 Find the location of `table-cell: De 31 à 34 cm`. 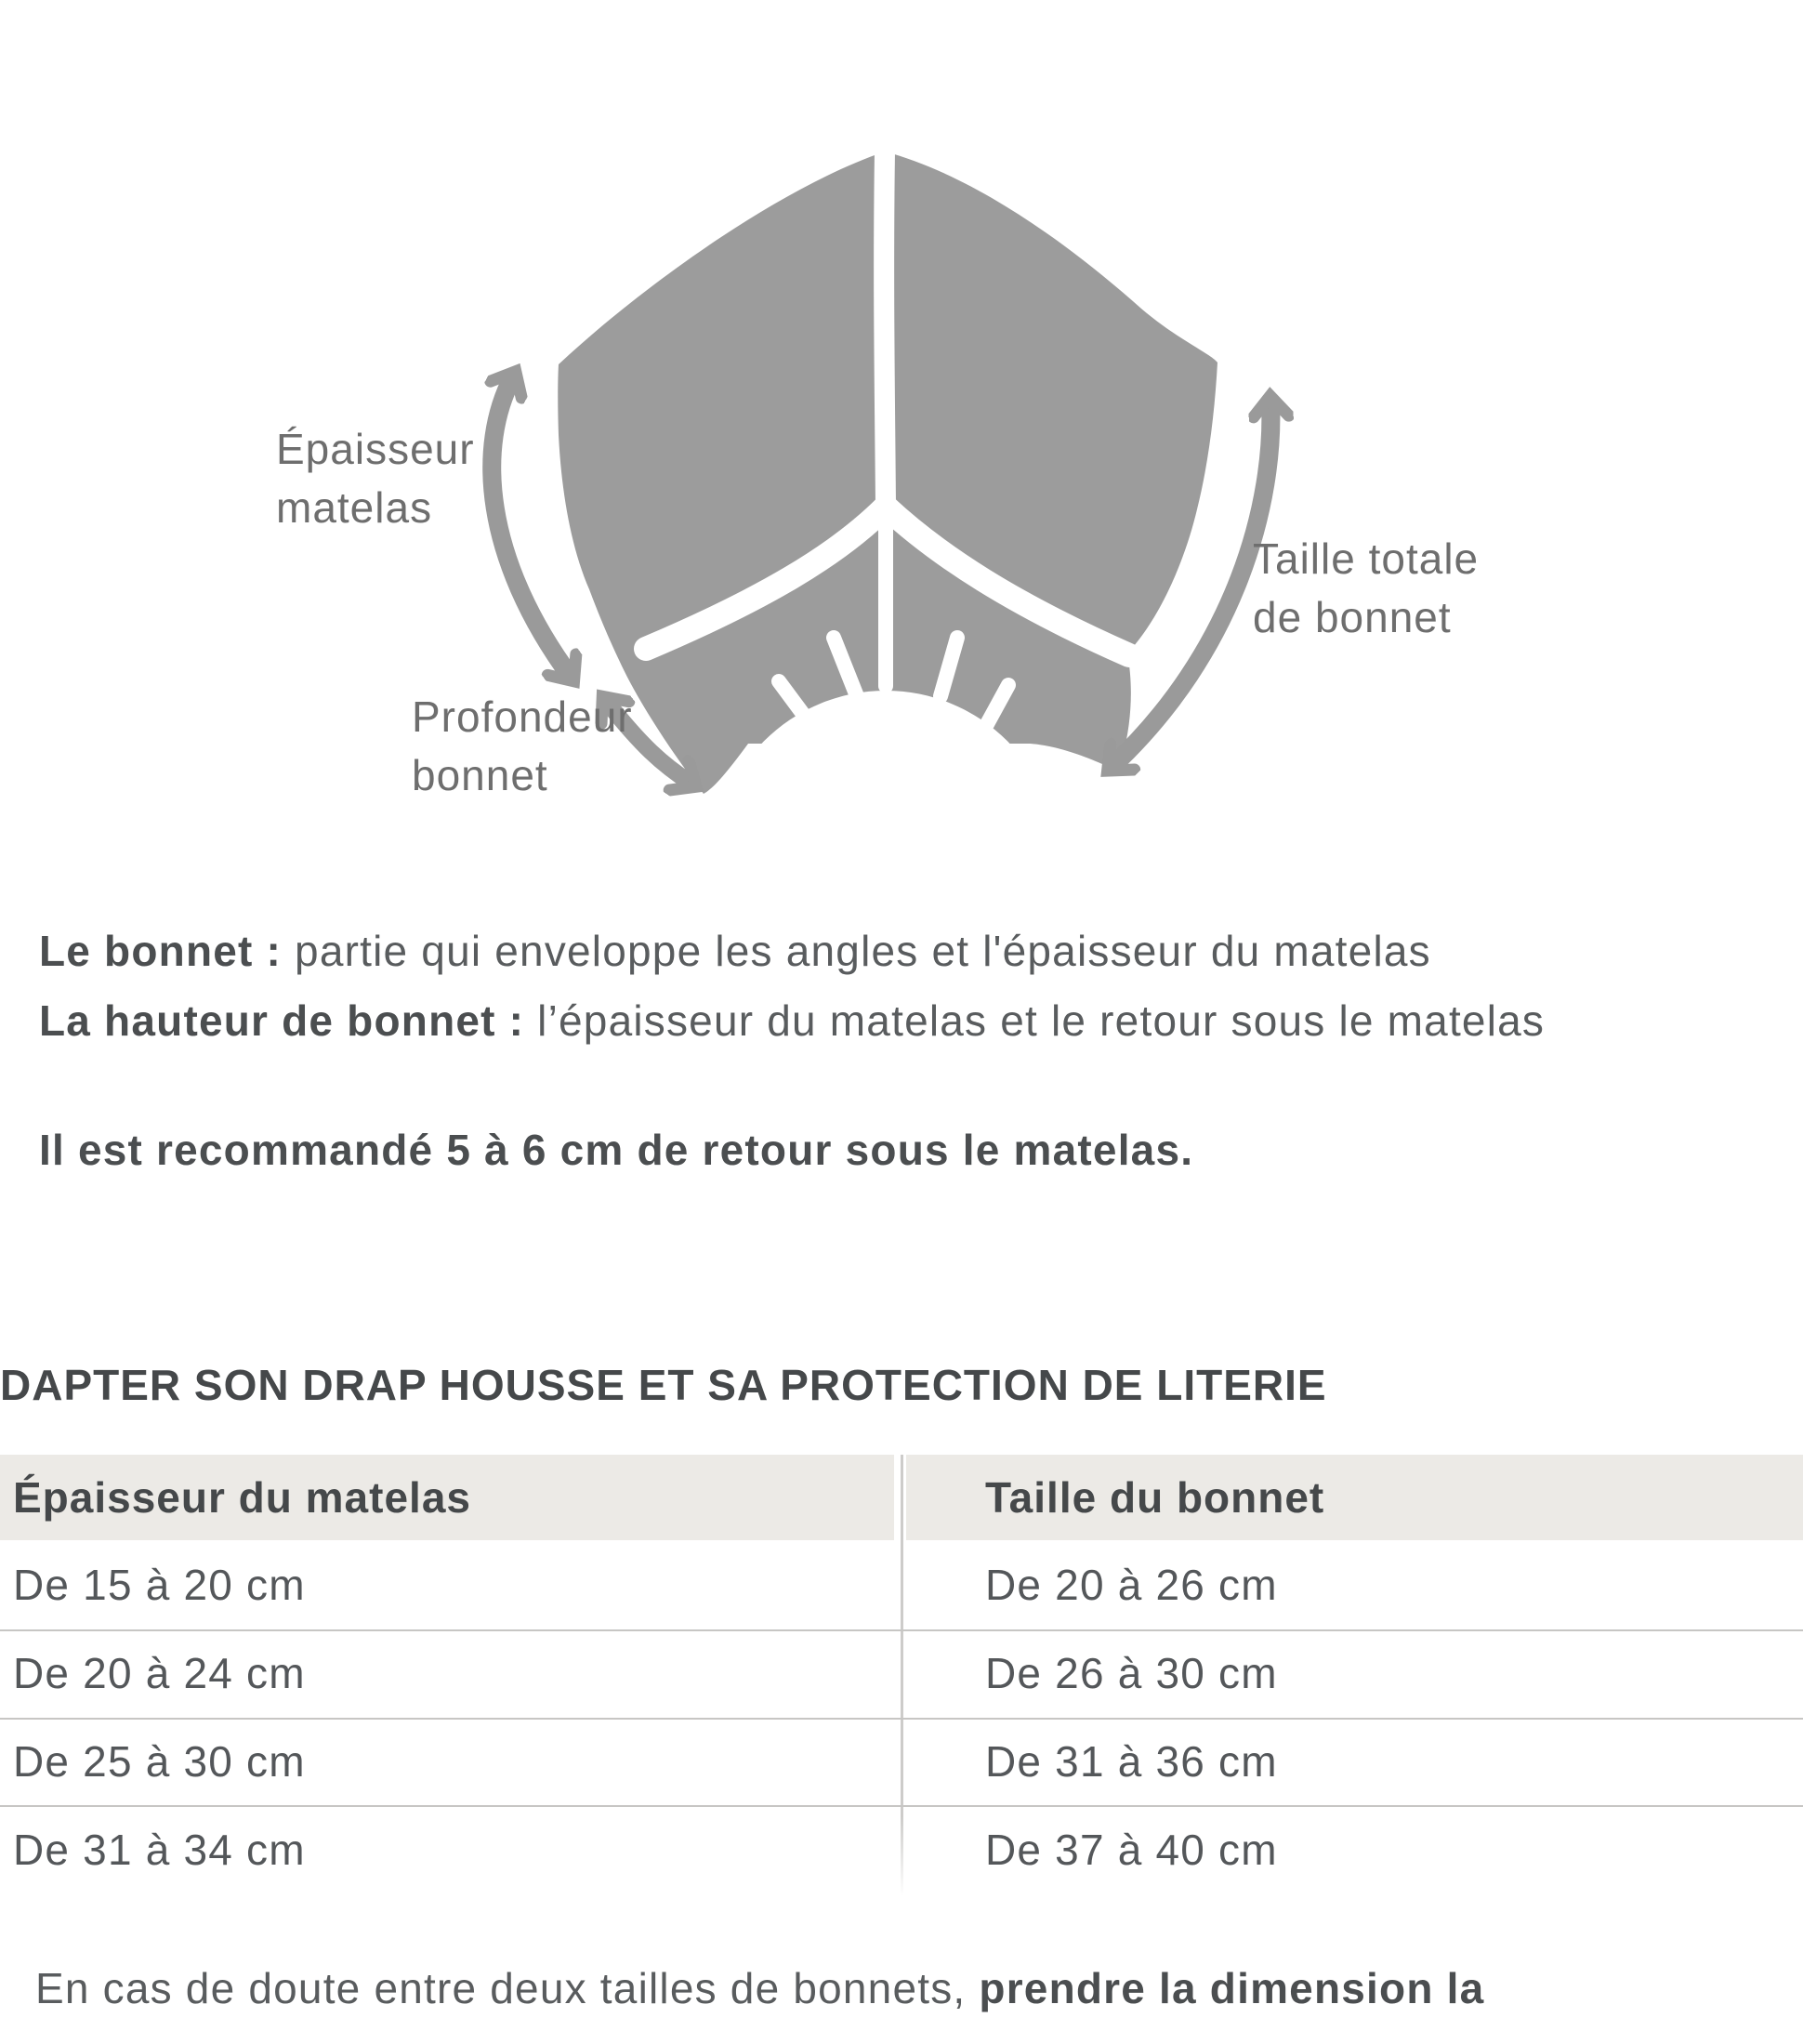

table-cell: De 31 à 34 cm is located at coordinates (159, 1850).